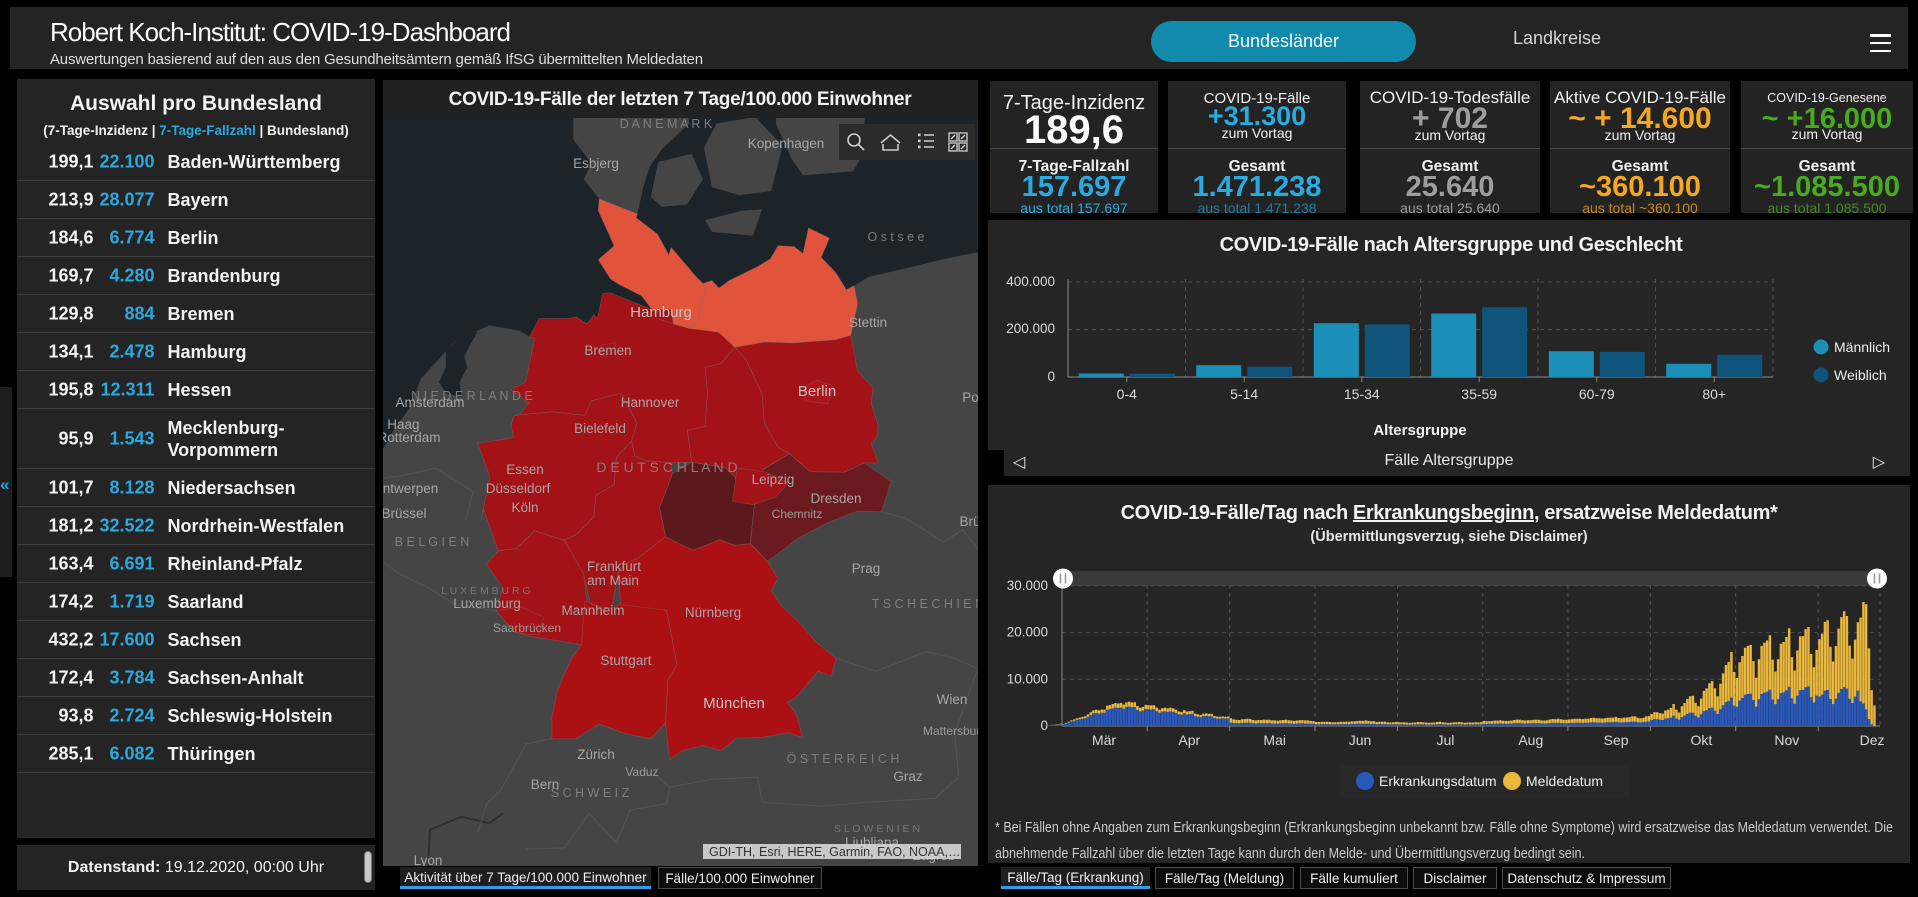 This screenshot has width=1918, height=897. What do you see at coordinates (1419, 430) in the screenshot?
I see `svg-text: Altersgruppe` at bounding box center [1419, 430].